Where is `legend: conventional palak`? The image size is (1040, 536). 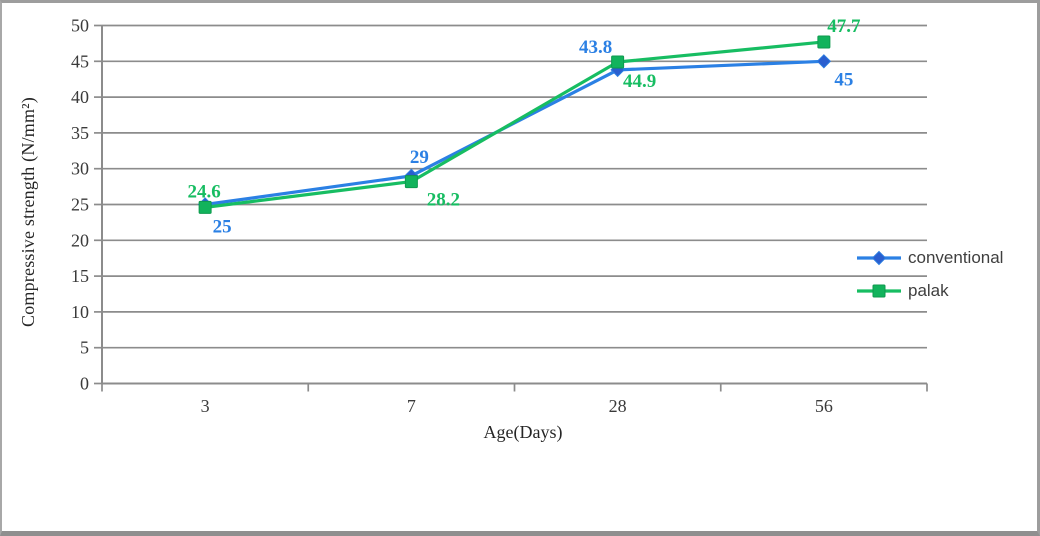 legend: conventional palak is located at coordinates (946, 278).